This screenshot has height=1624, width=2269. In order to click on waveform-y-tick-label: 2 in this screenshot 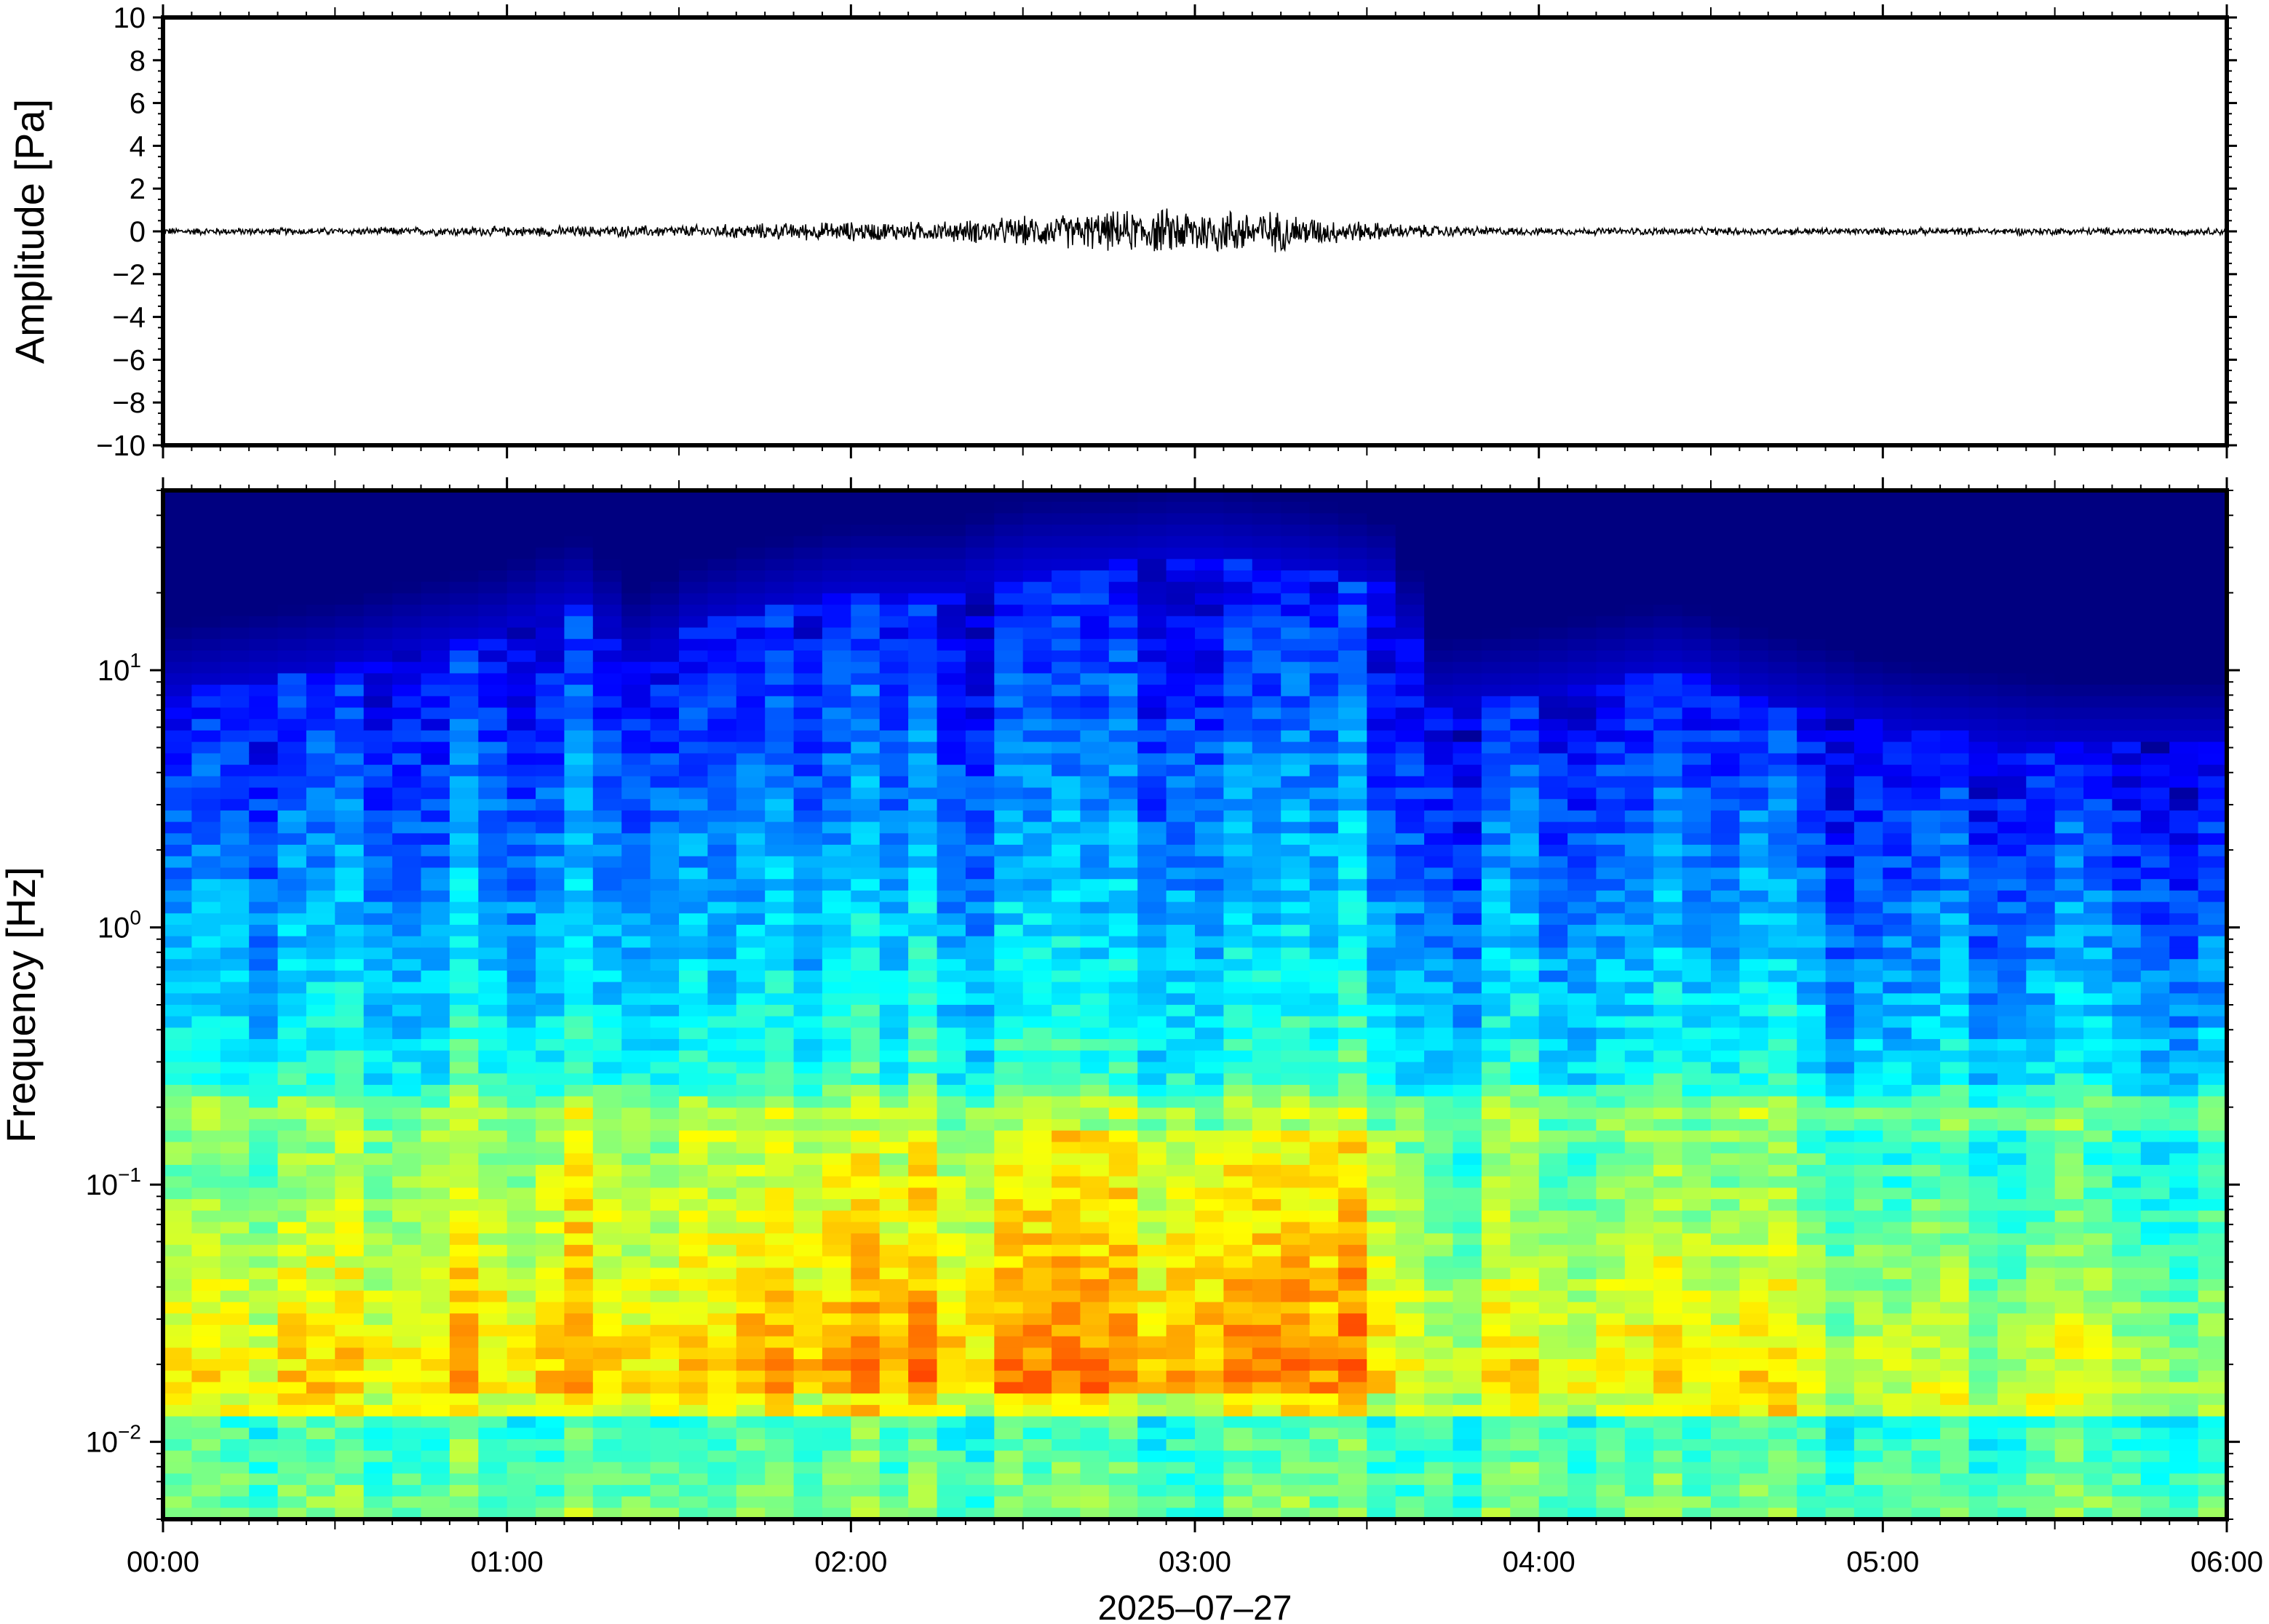, I will do `click(138, 189)`.